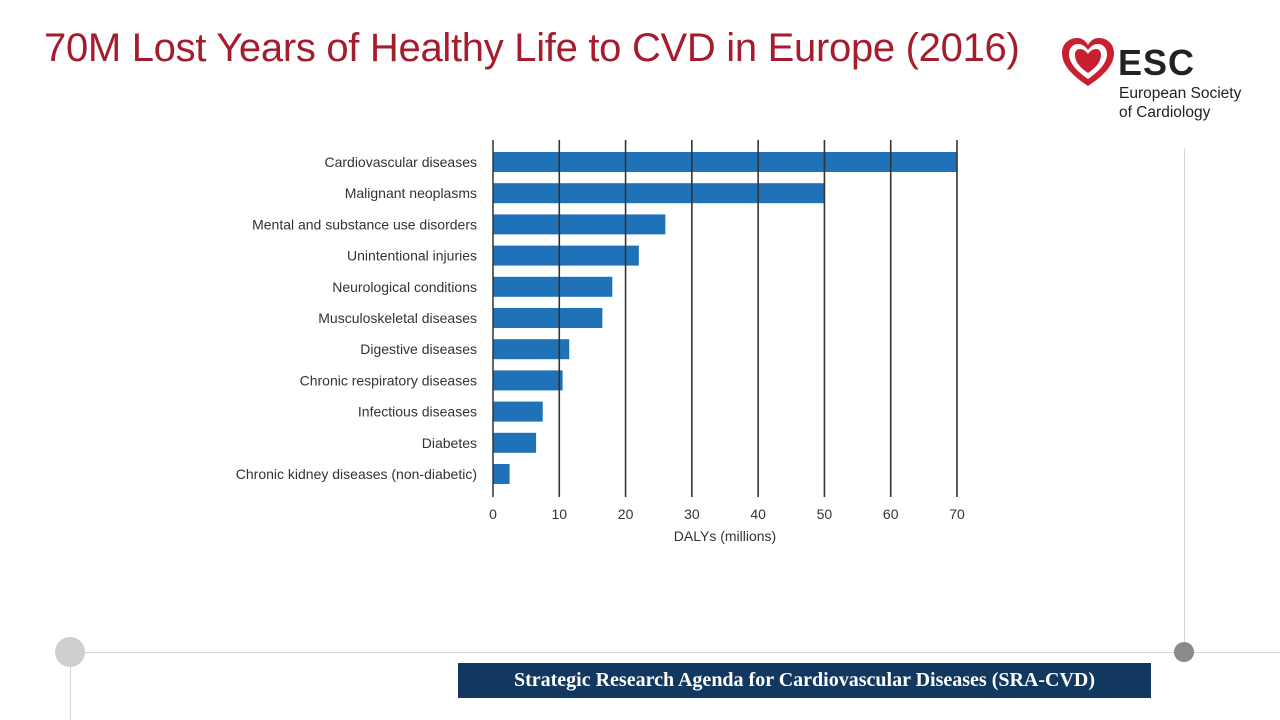  I want to click on x-tick-label: 60, so click(891, 514).